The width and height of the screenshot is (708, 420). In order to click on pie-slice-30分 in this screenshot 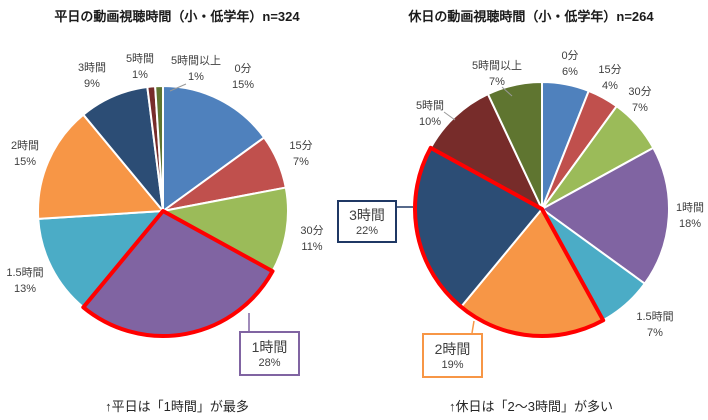, I will do `click(225, 229)`.